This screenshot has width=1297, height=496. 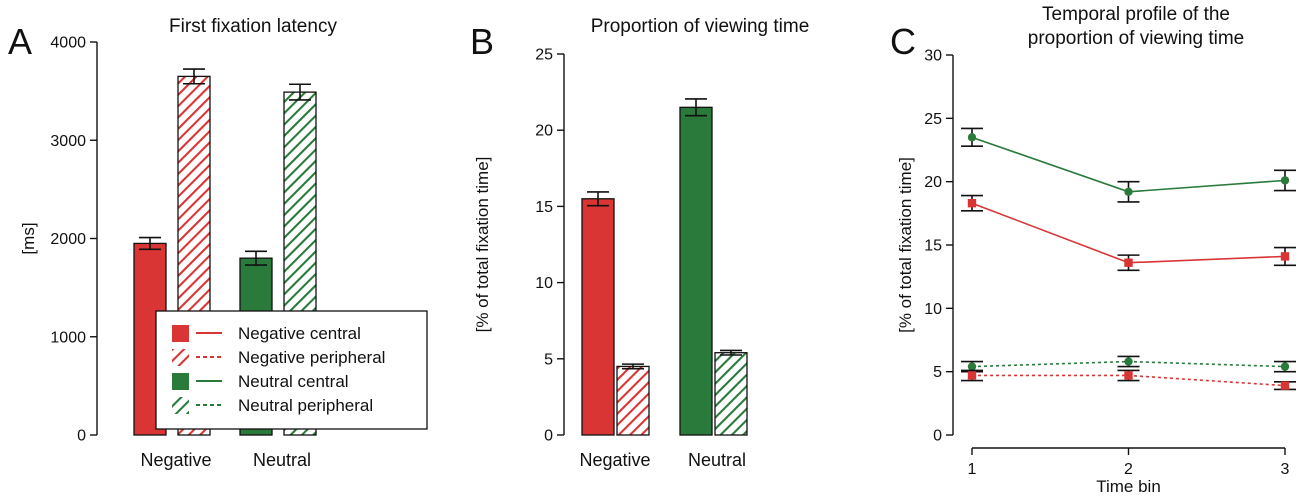 I want to click on bar-neutral-peripheral, so click(x=731, y=394).